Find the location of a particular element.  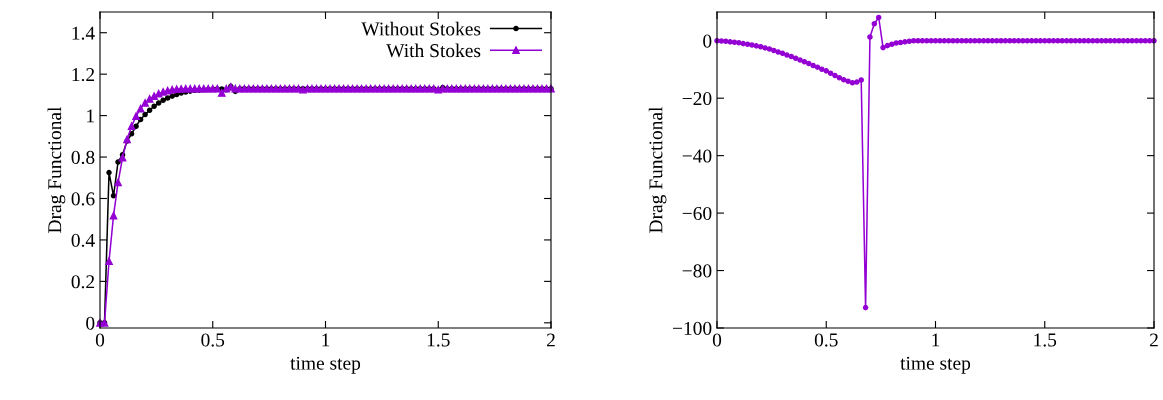

y-tick-label: 0.4 is located at coordinates (83, 240).